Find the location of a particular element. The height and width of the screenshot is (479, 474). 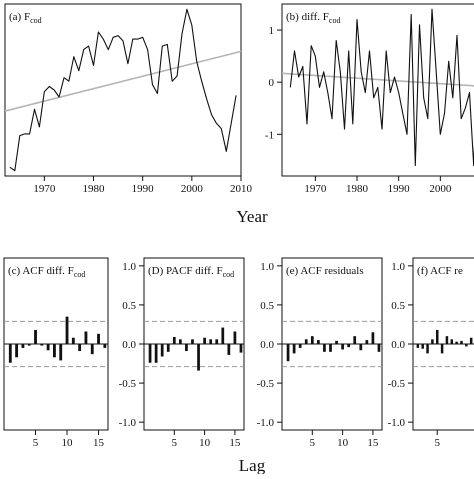

panel-a-xtick-label: 2000 is located at coordinates (192, 189).